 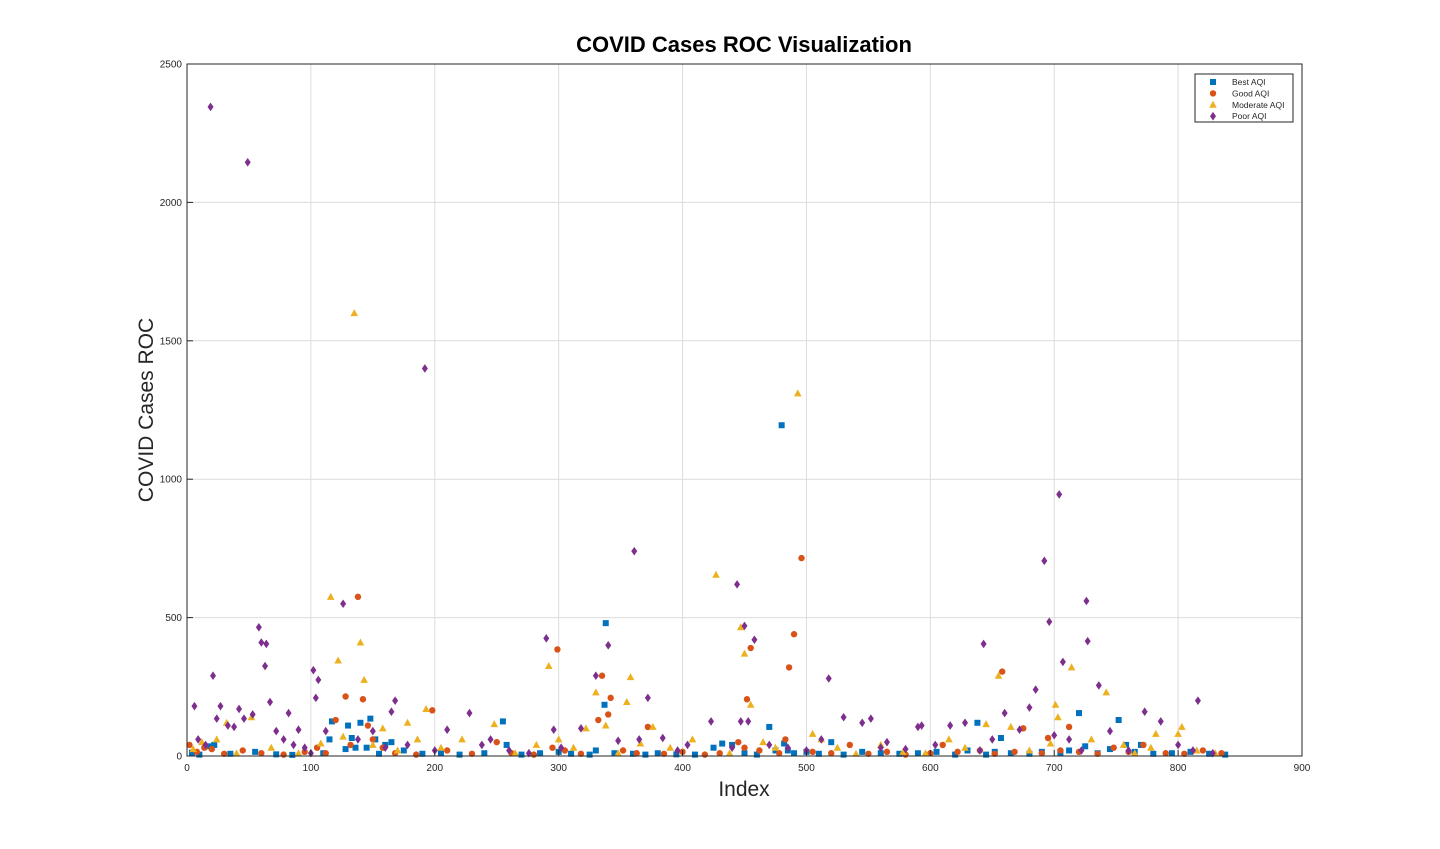 I want to click on legend-item: Best AQI, so click(x=1238, y=82).